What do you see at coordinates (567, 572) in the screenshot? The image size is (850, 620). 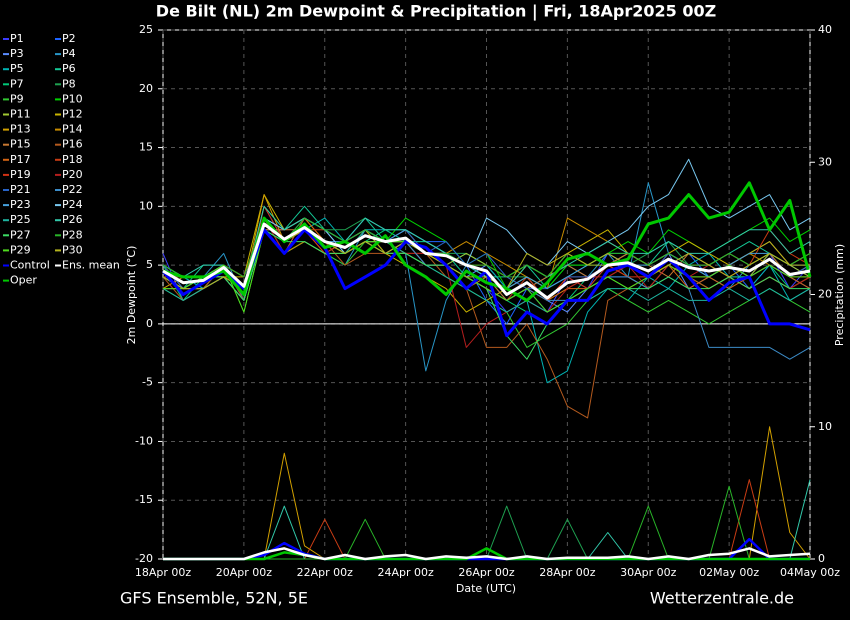 I see `x-tick-label: 28Apr 00z` at bounding box center [567, 572].